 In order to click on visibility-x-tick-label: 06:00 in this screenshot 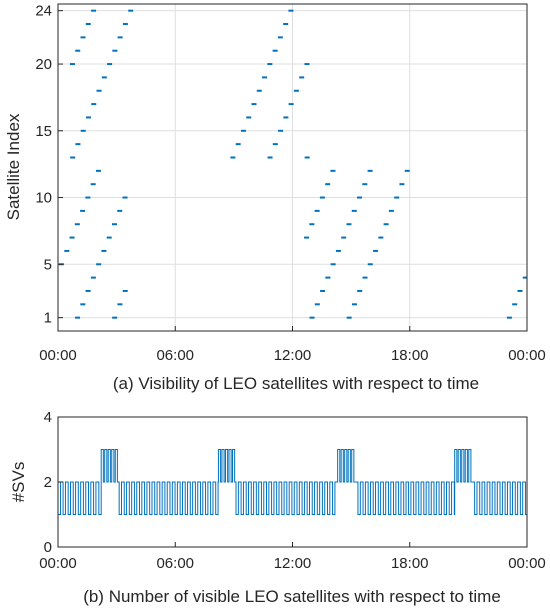, I will do `click(175, 355)`.